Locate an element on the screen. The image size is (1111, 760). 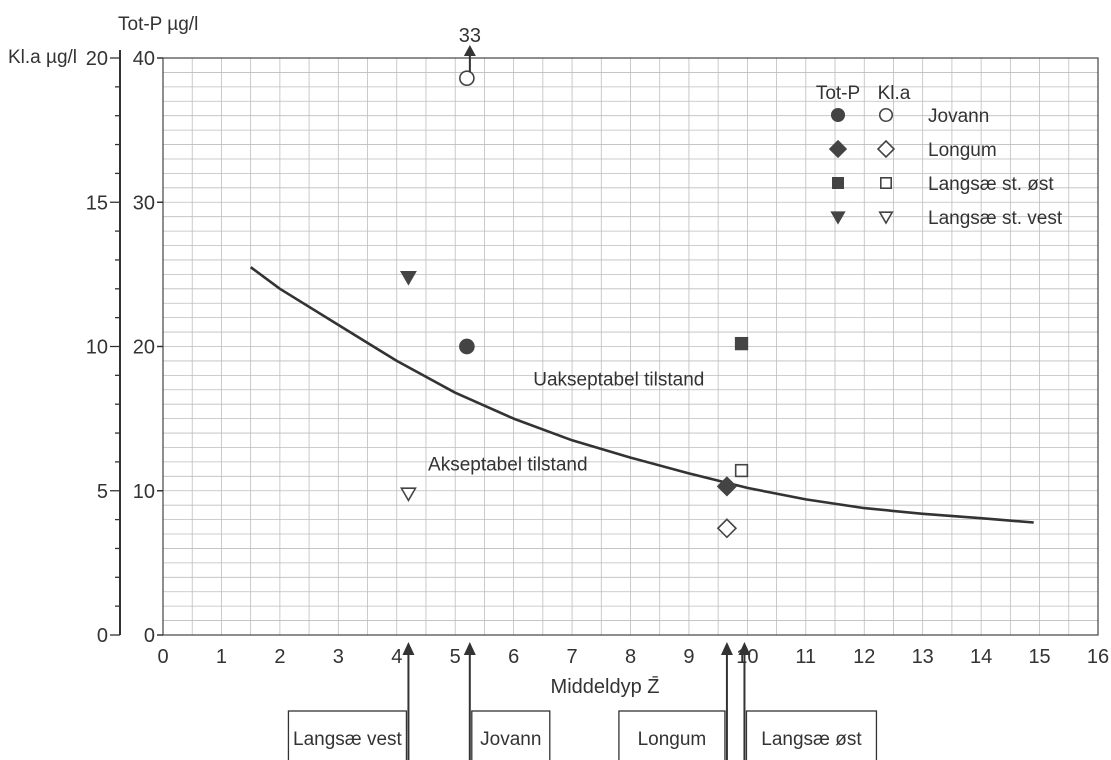
off-scale-arrow-head is located at coordinates (469, 50).